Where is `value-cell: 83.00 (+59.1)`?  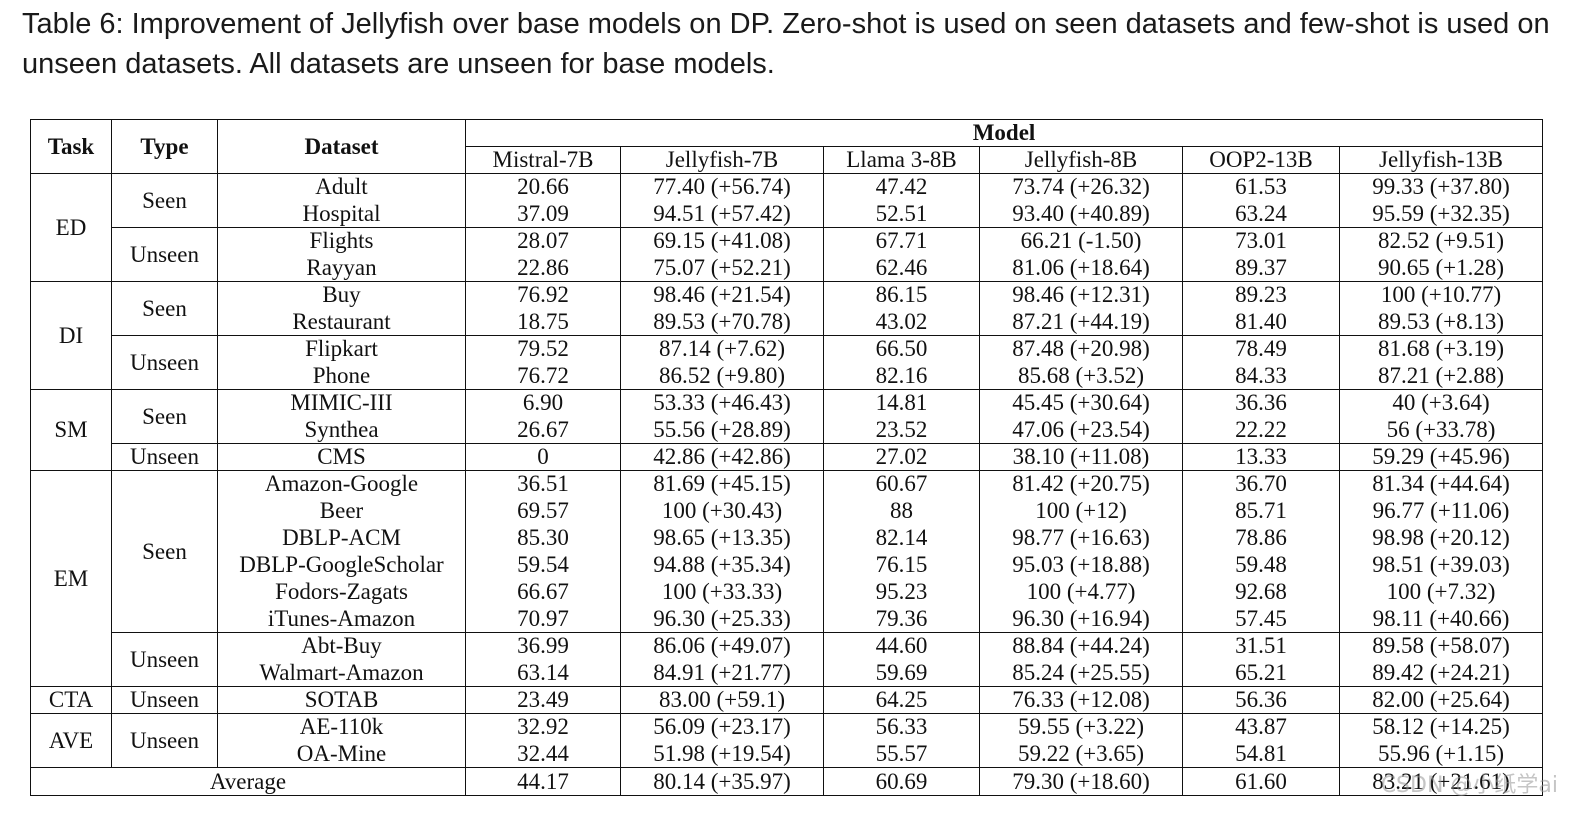
value-cell: 83.00 (+59.1) is located at coordinates (722, 700).